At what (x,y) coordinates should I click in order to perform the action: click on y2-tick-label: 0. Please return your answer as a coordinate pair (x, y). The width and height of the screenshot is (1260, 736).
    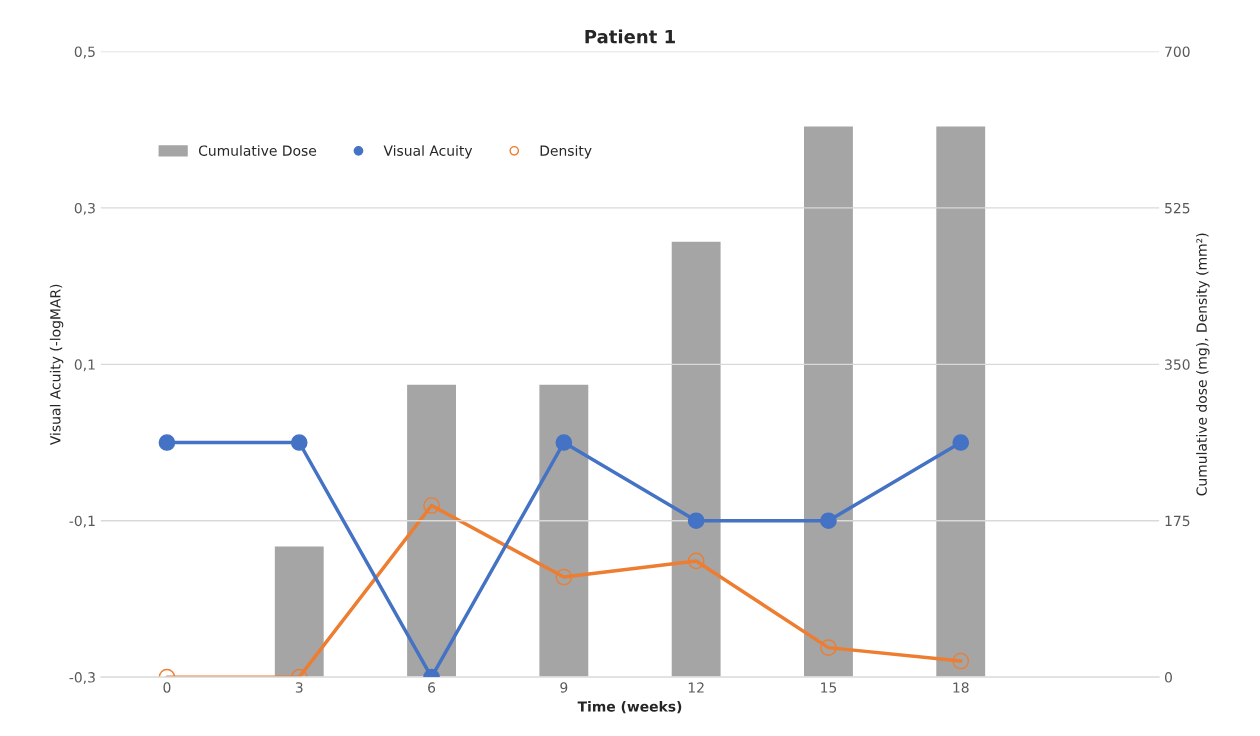
    Looking at the image, I should click on (1168, 677).